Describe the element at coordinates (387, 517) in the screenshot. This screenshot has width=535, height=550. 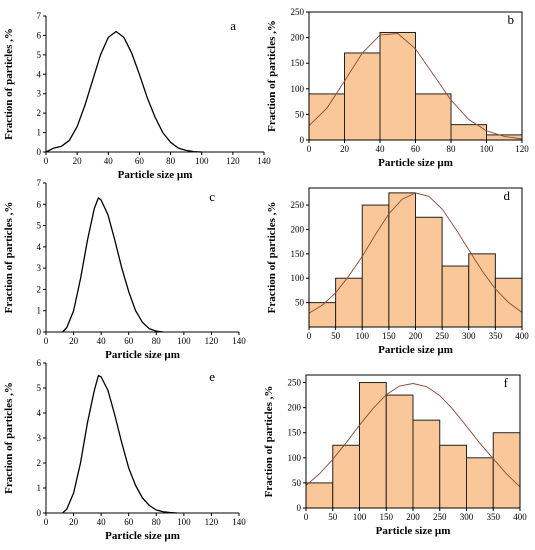
I see `x-tick-label-f-3: 150` at that location.